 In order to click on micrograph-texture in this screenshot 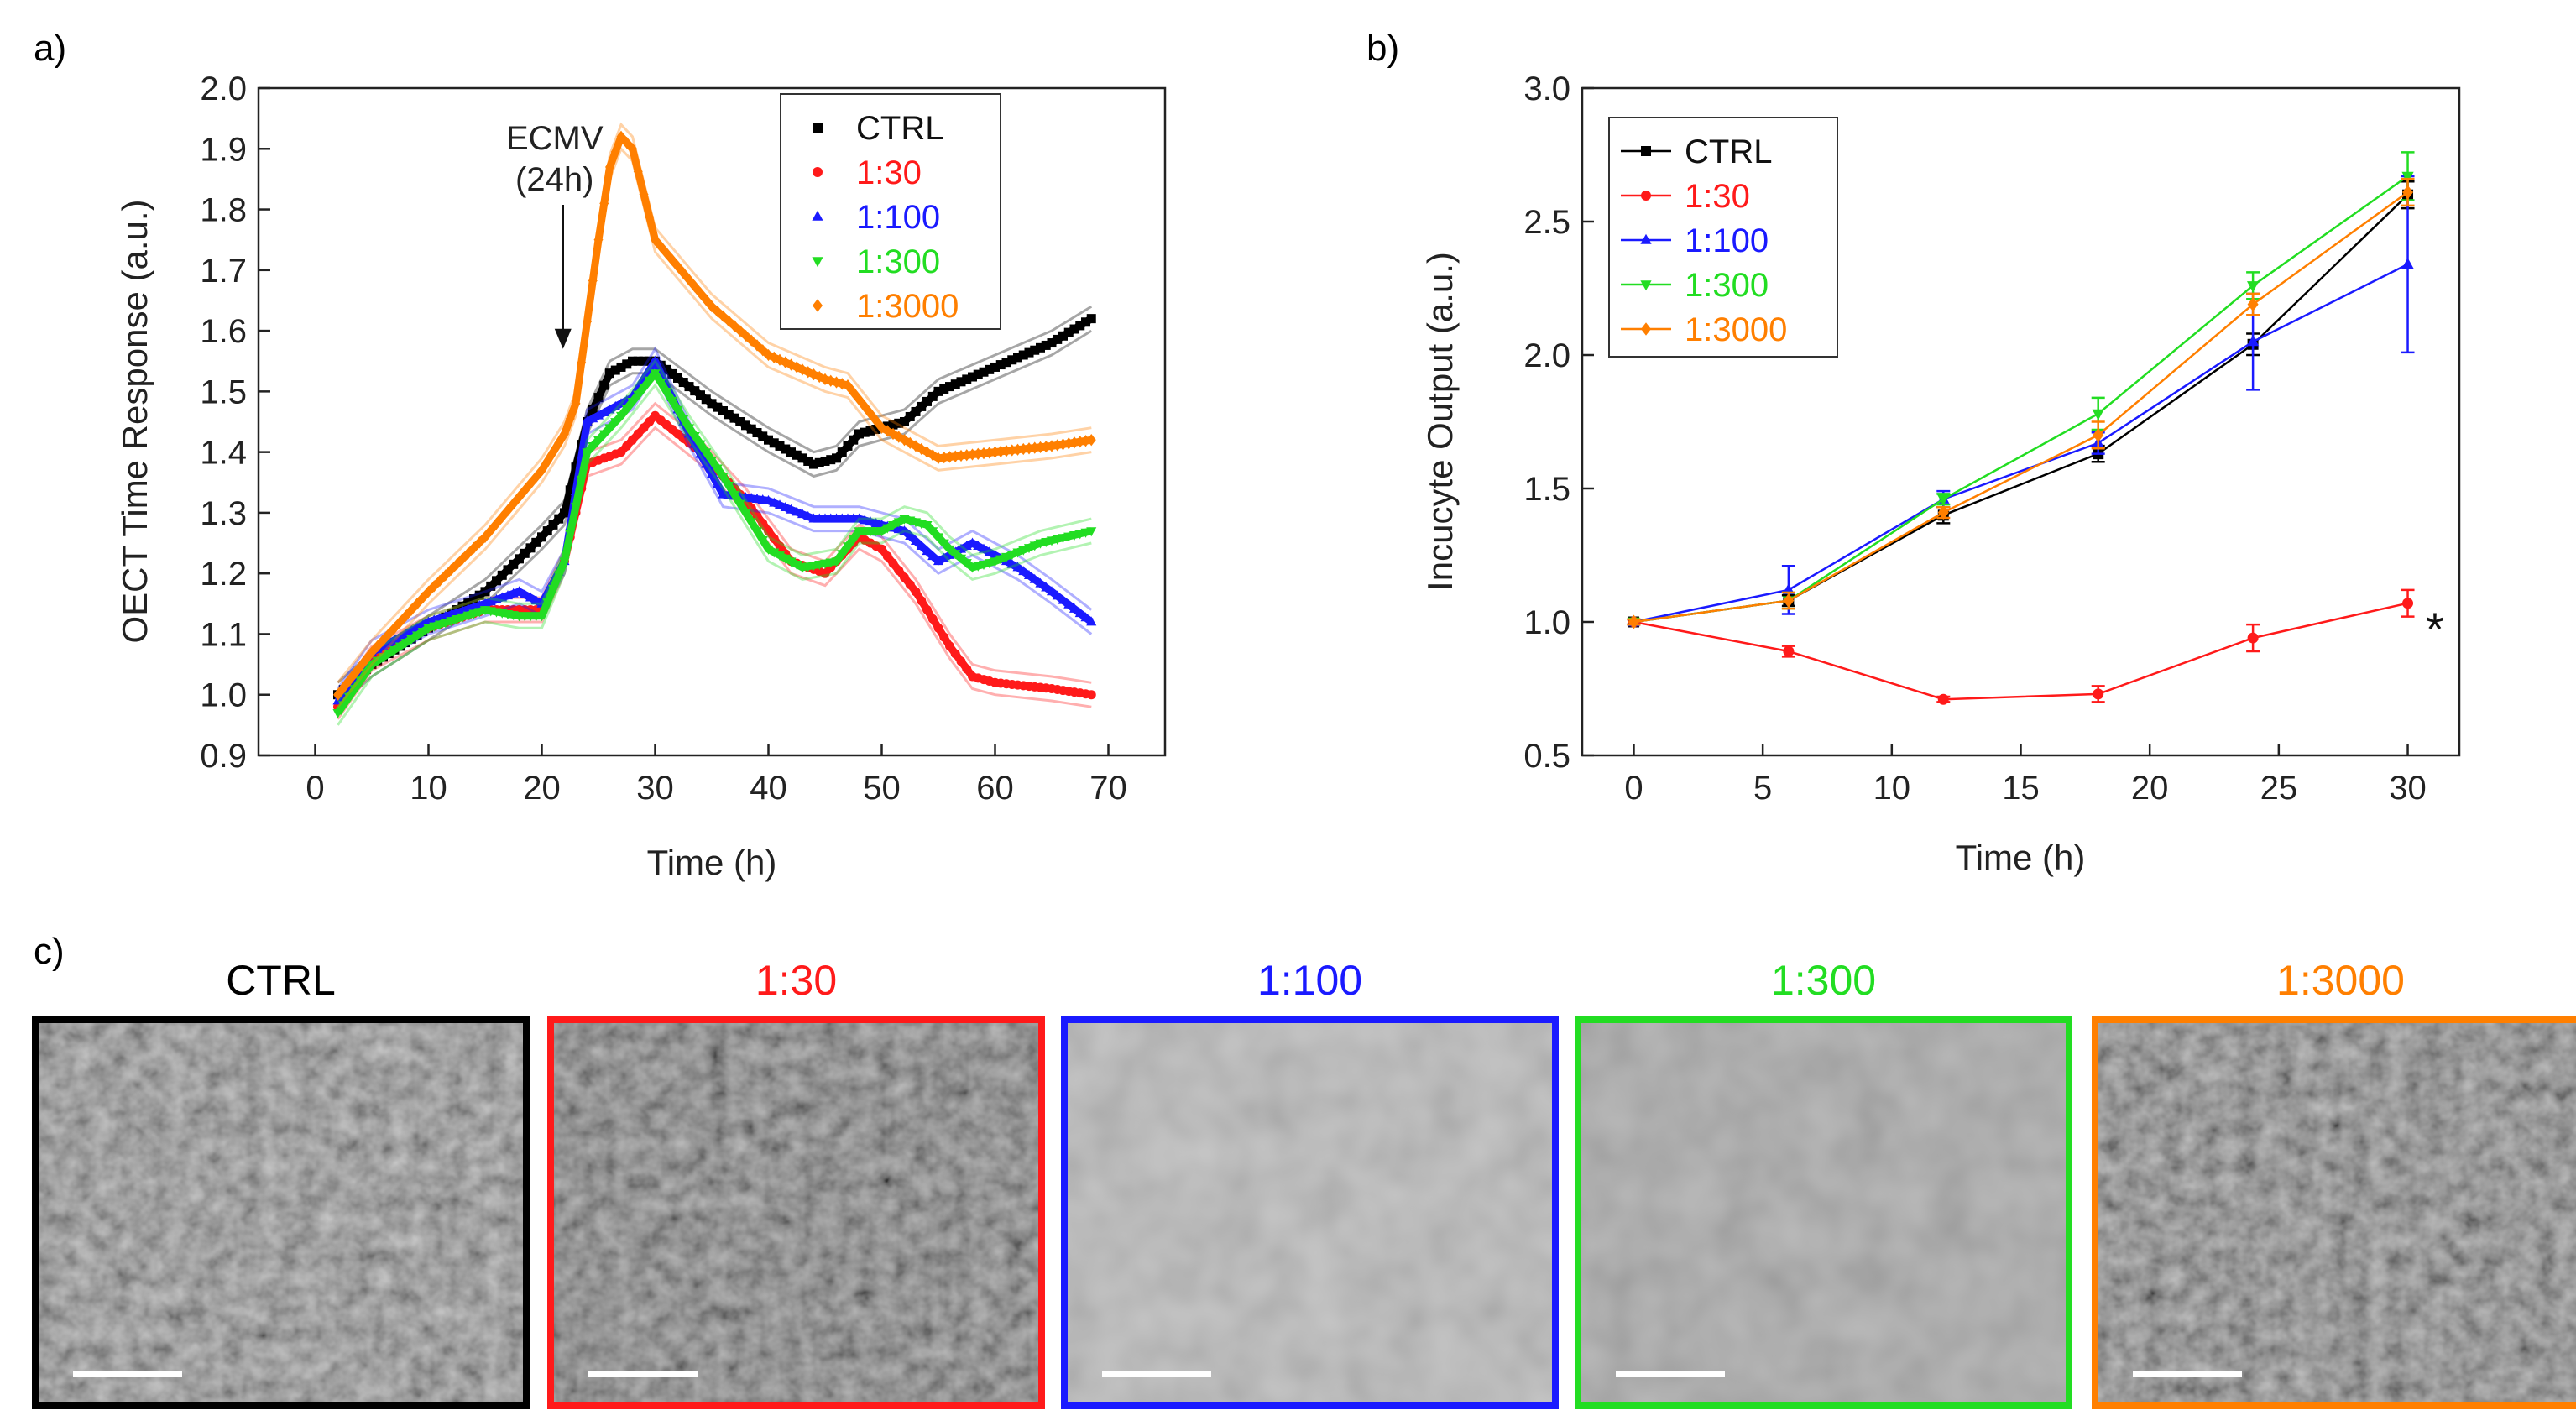, I will do `click(1823, 1213)`.